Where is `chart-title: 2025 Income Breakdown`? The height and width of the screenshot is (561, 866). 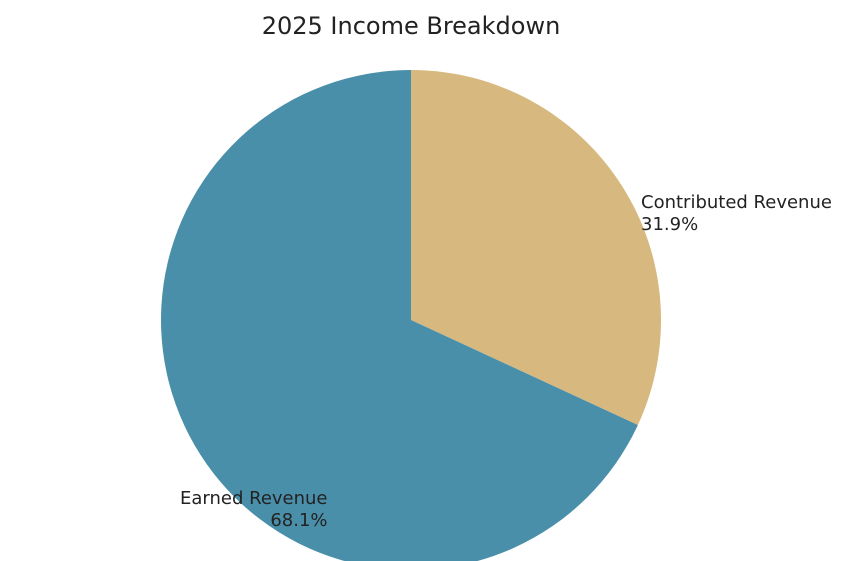
chart-title: 2025 Income Breakdown is located at coordinates (411, 26).